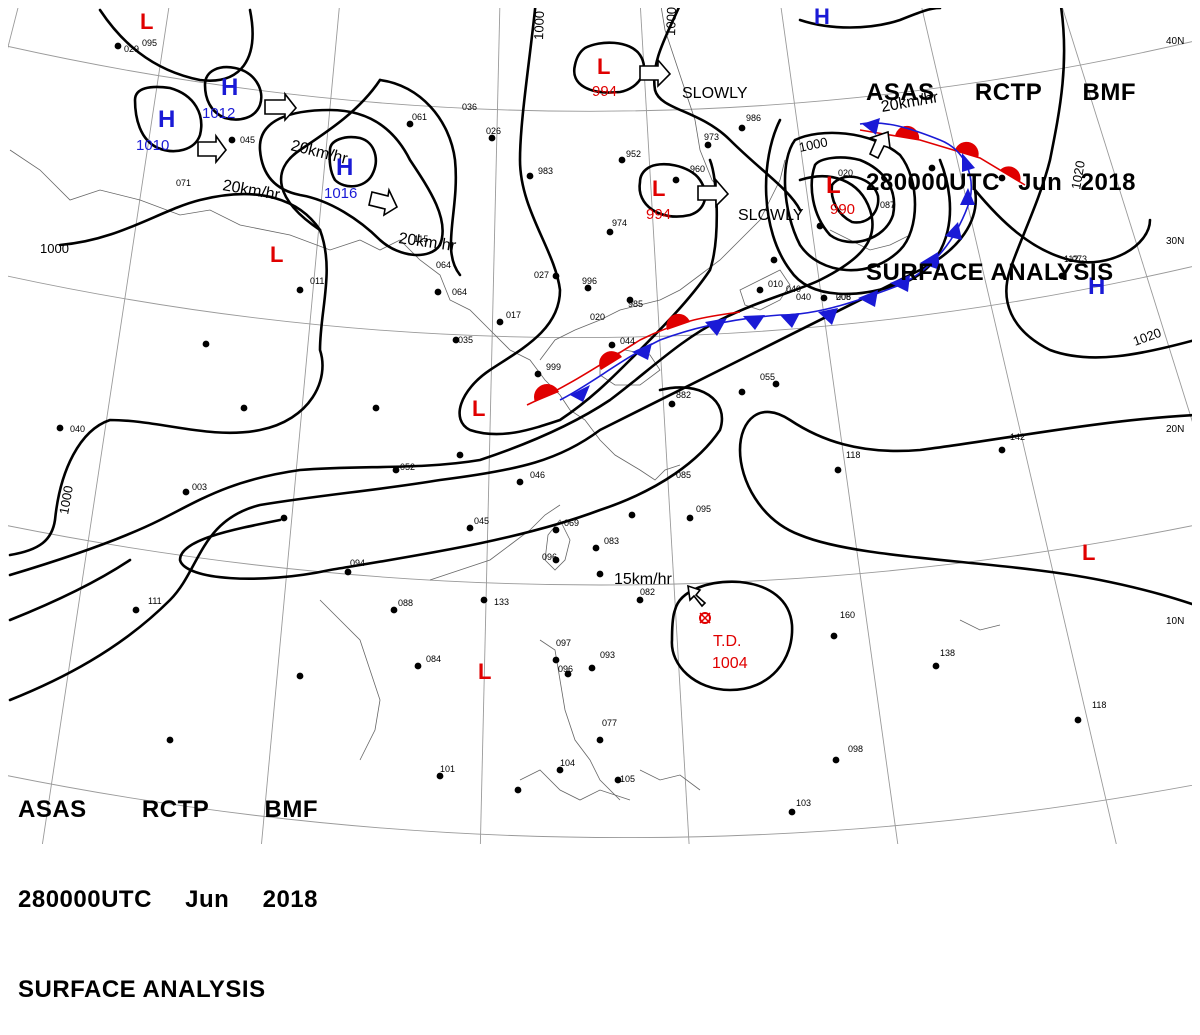 This screenshot has height=1035, width=1200. What do you see at coordinates (753, 118) in the screenshot?
I see `station-pressure: 986` at bounding box center [753, 118].